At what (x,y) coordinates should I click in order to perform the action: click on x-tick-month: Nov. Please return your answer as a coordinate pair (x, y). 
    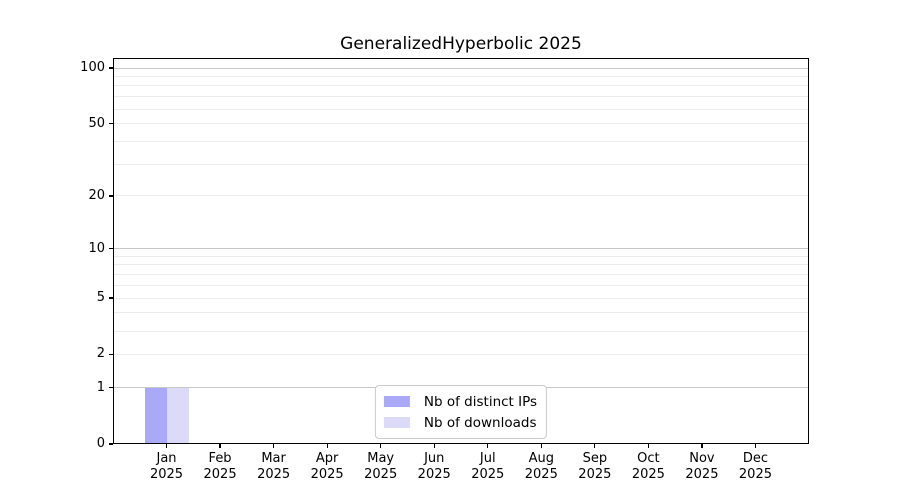
    Looking at the image, I should click on (702, 458).